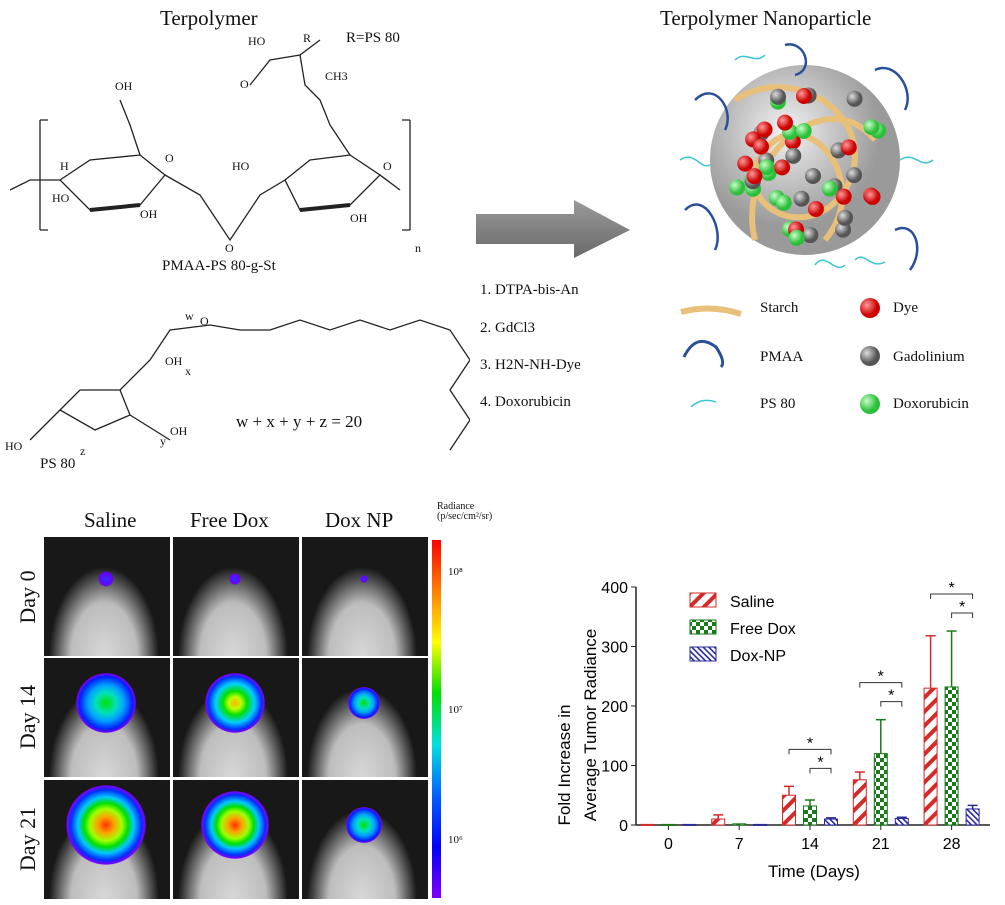 This screenshot has height=905, width=1005. What do you see at coordinates (814, 871) in the screenshot?
I see `x-axis-label: Time (Days)` at bounding box center [814, 871].